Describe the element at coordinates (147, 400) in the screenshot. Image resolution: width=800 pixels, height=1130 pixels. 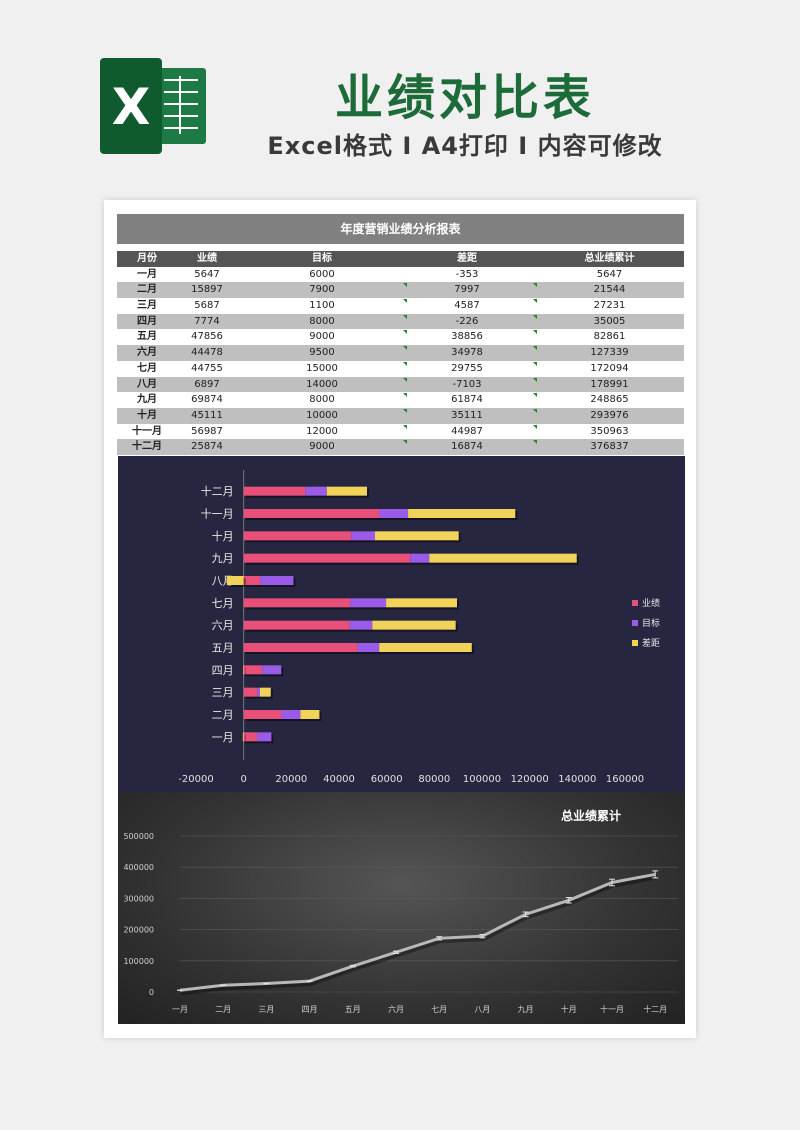
I see `table-cell: 九月` at that location.